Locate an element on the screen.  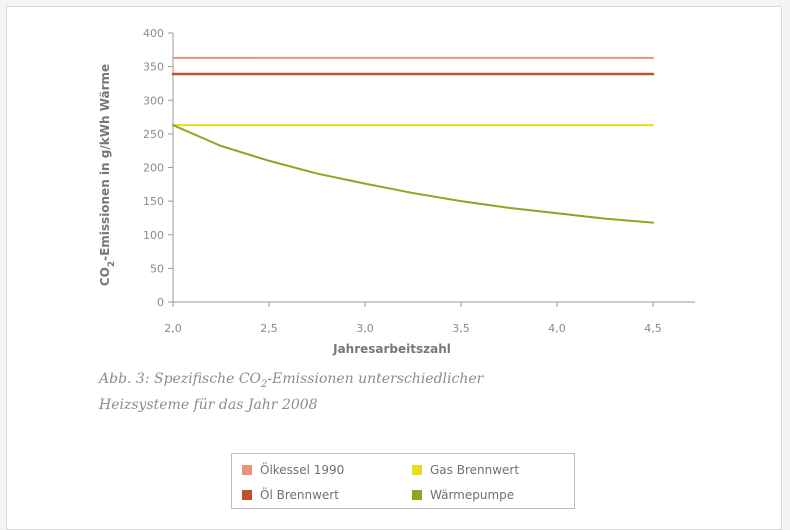
legend-item-oel-brennwert: Öl Brennwert is located at coordinates (327, 494).